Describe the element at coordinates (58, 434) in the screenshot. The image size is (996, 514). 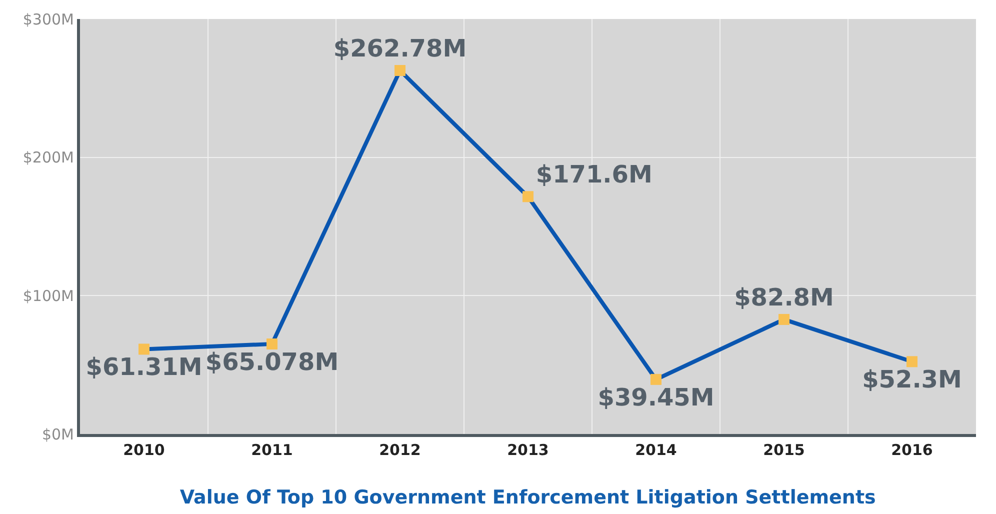
I see `y-tick-label: $0M` at that location.